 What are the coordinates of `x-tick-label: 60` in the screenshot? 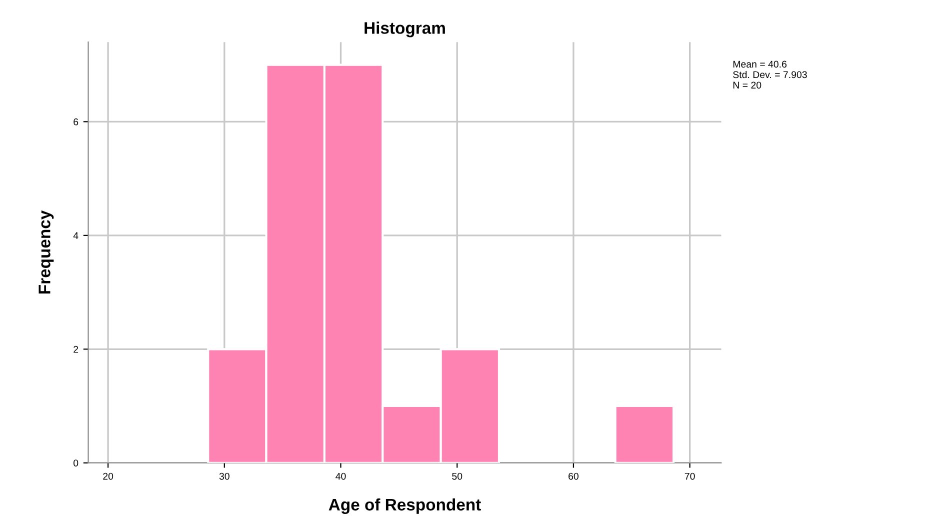 It's located at (573, 476).